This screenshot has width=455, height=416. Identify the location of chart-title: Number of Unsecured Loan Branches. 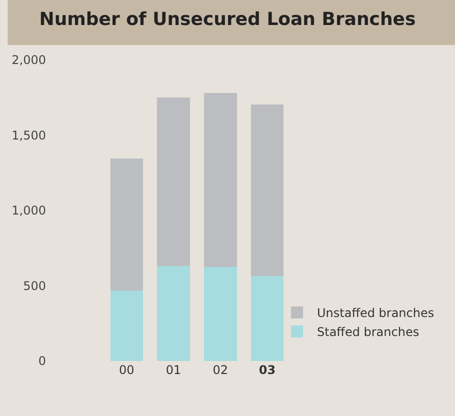
(227, 19).